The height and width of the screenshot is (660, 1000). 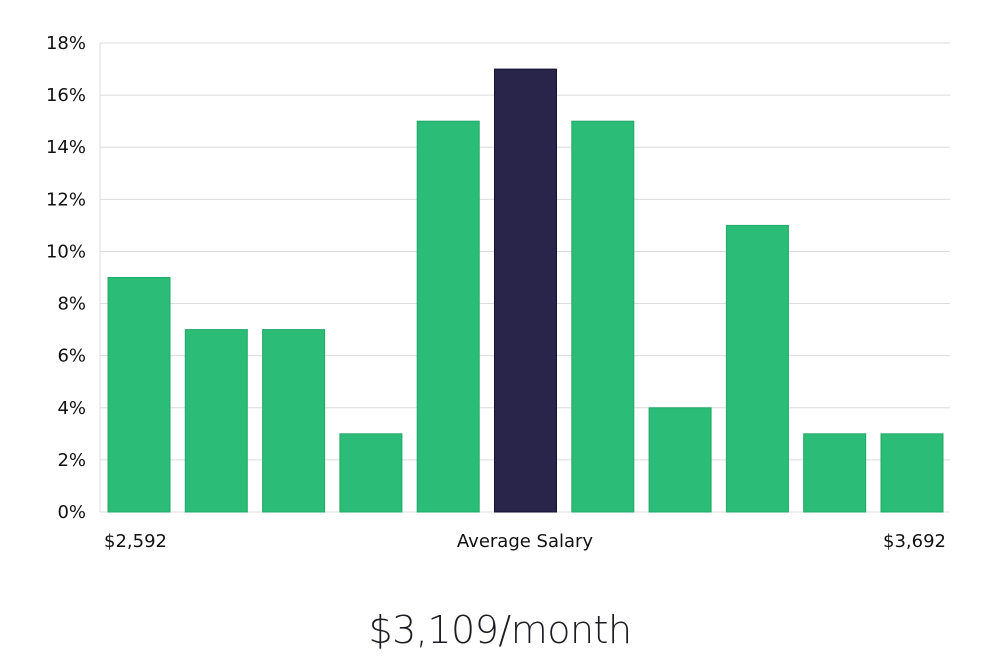 What do you see at coordinates (66, 199) in the screenshot?
I see `y-tick-label: 12%` at bounding box center [66, 199].